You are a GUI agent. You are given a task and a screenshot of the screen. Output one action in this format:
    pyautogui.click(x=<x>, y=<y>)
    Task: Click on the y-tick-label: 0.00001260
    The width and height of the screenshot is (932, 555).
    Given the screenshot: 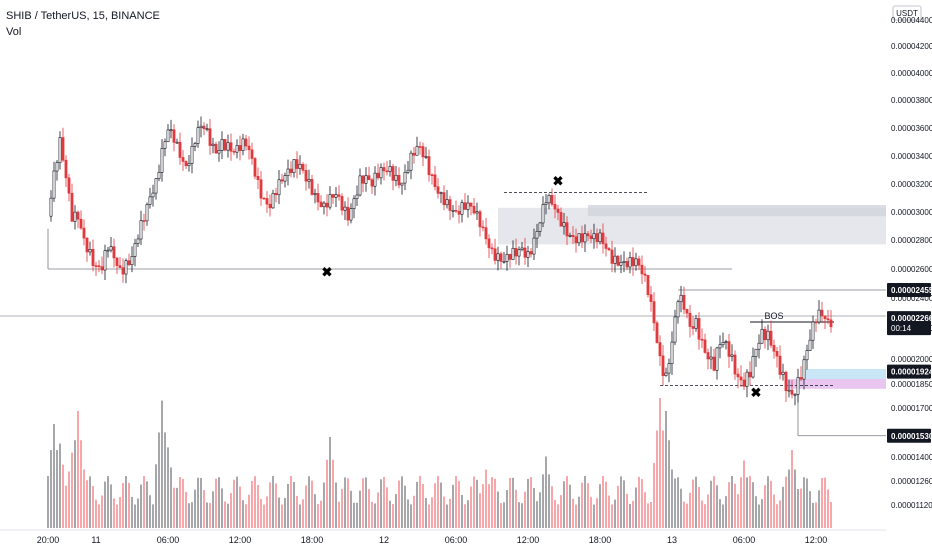 What is the action you would take?
    pyautogui.click(x=911, y=481)
    